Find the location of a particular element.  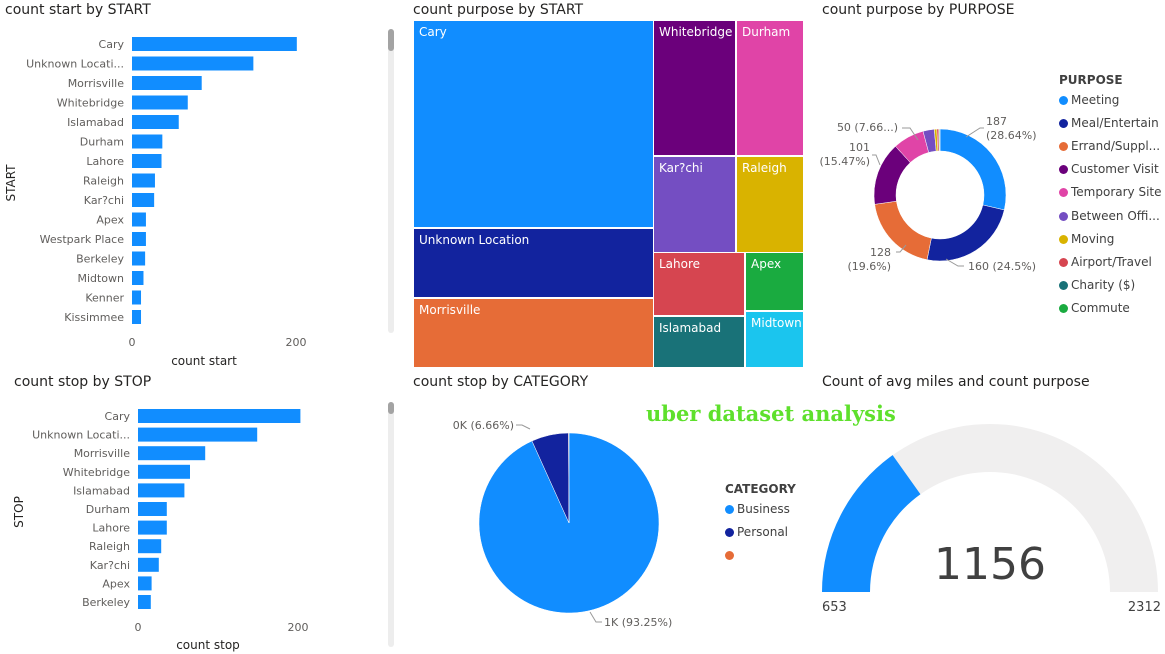

gauge-max-label: 2312 is located at coordinates (1144, 607).